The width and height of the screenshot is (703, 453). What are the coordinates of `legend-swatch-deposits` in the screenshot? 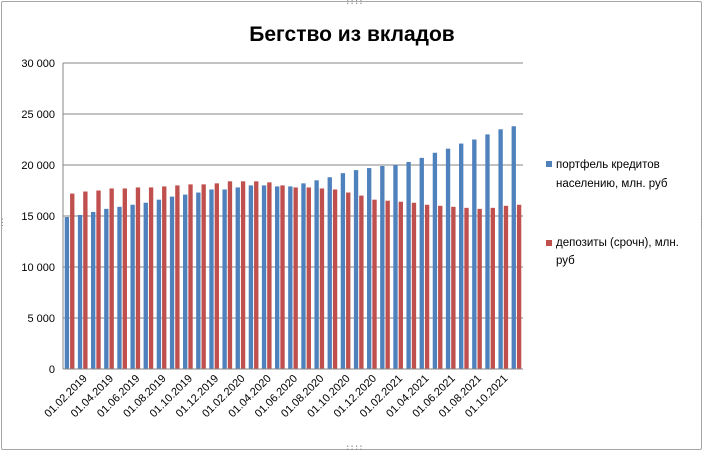 It's located at (549, 243).